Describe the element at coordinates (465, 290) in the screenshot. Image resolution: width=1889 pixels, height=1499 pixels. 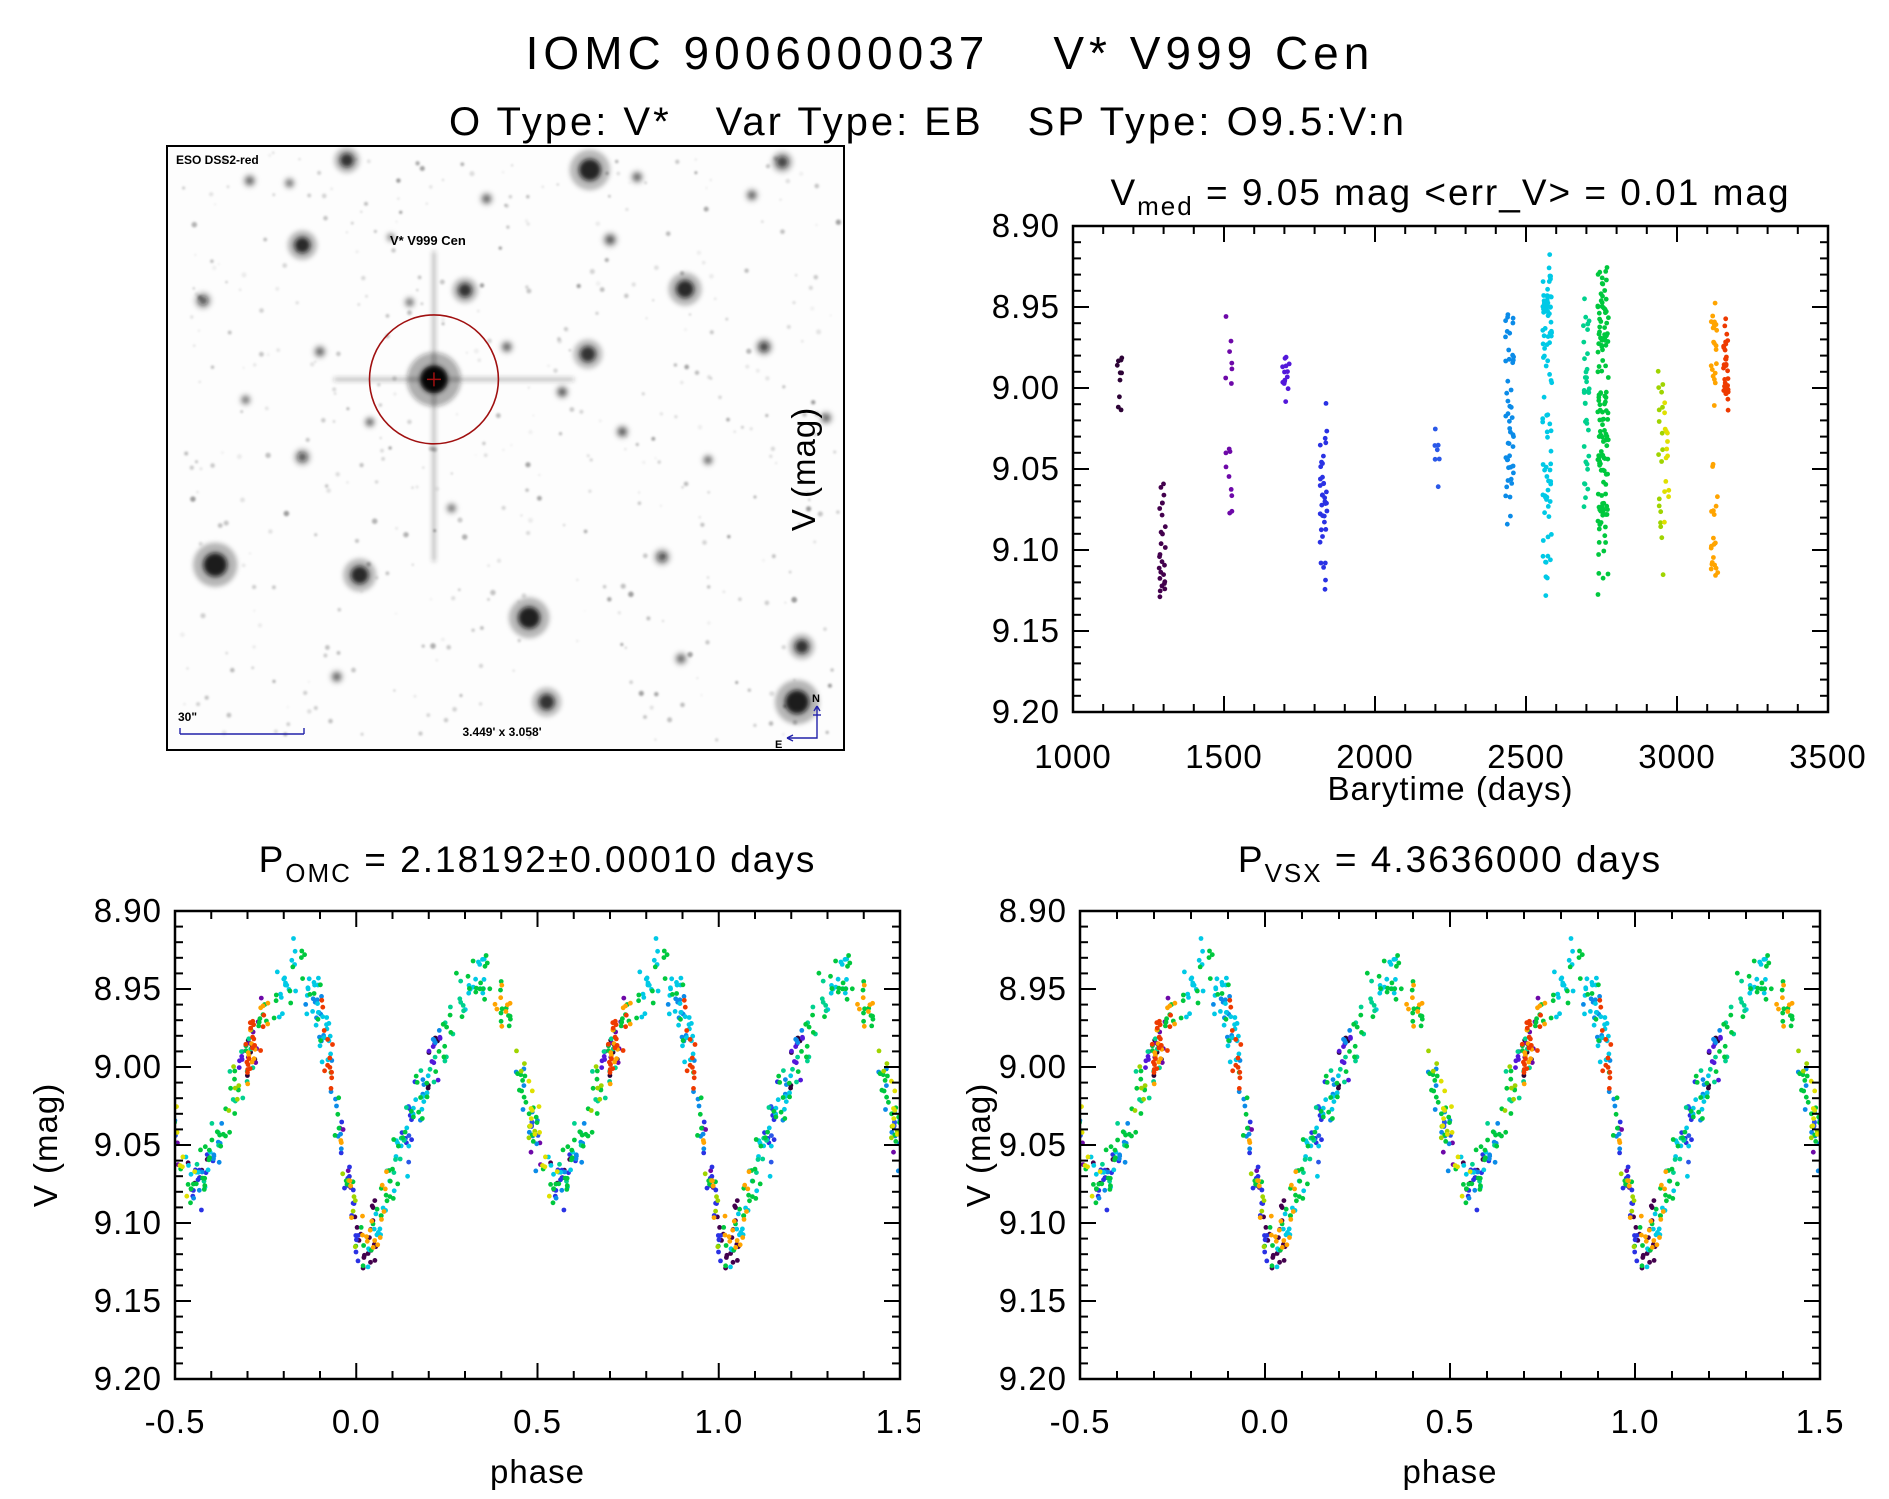
I see `star` at that location.